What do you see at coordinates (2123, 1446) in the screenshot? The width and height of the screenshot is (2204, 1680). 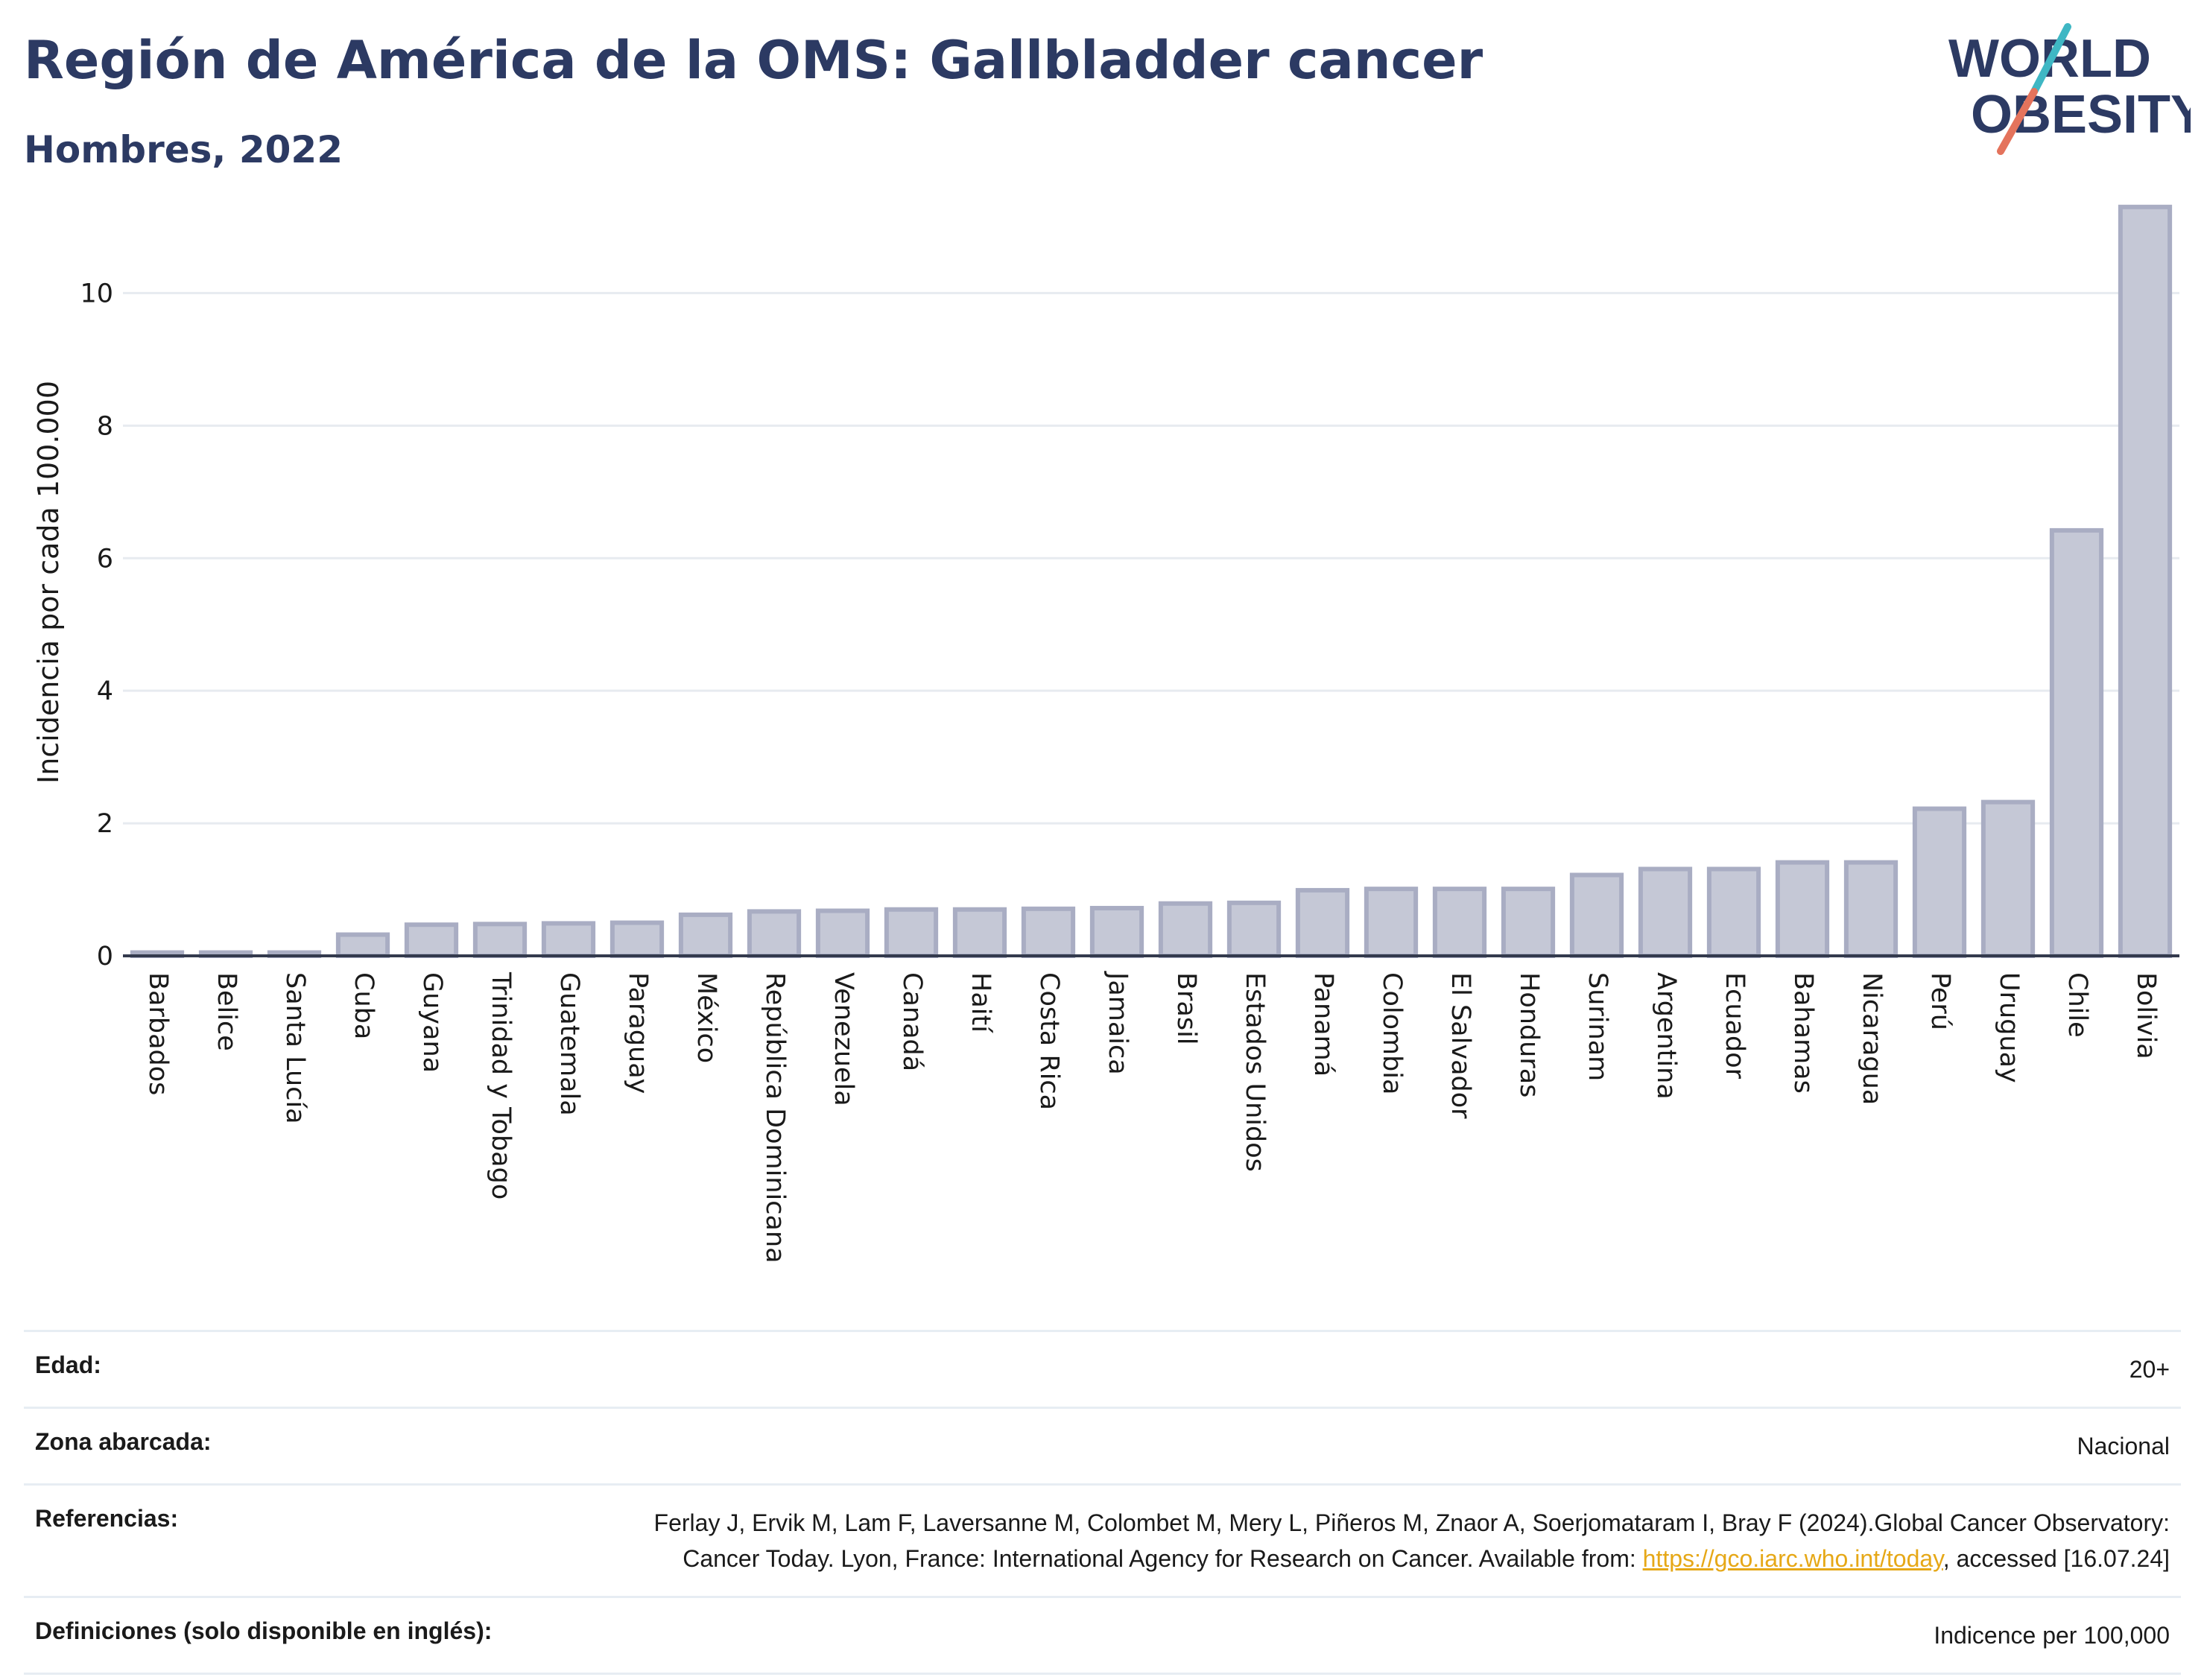 I see `meta-value-area: Nacional` at bounding box center [2123, 1446].